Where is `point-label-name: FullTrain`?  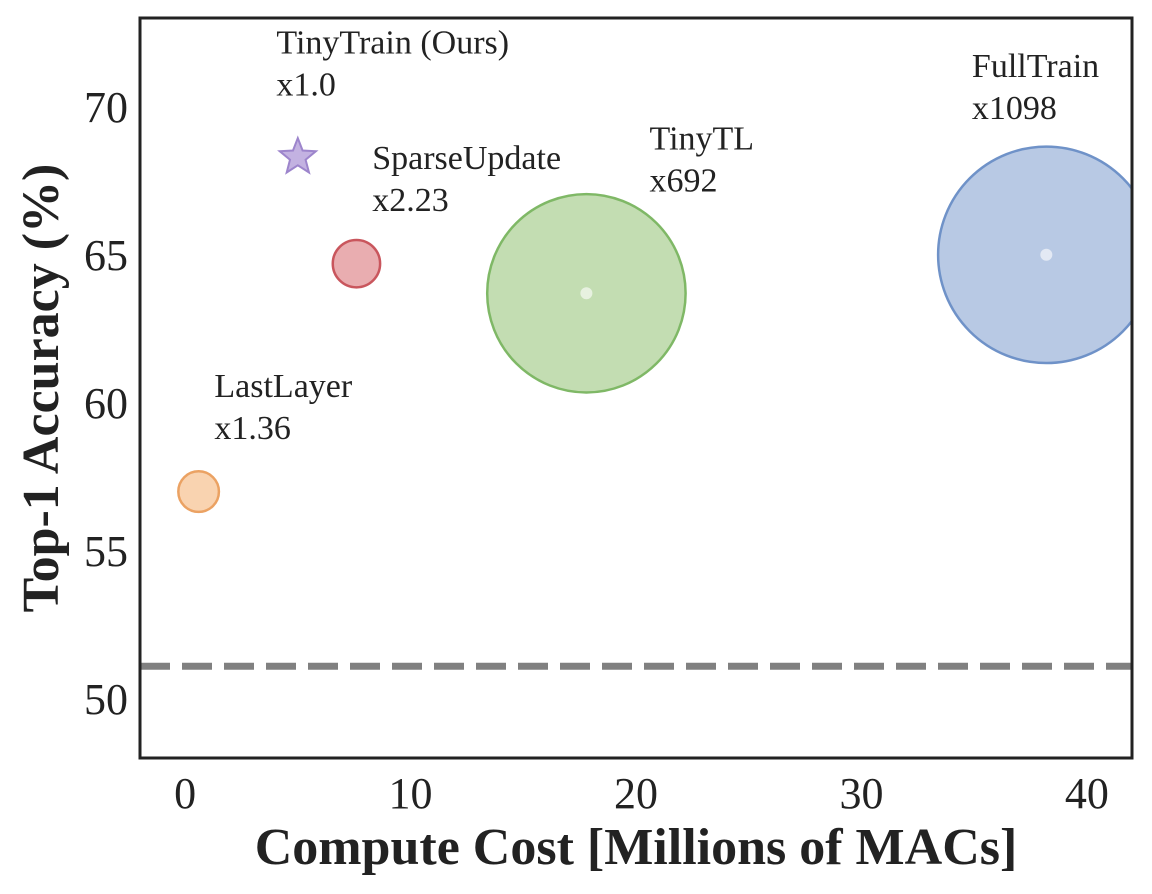 point-label-name: FullTrain is located at coordinates (1035, 66).